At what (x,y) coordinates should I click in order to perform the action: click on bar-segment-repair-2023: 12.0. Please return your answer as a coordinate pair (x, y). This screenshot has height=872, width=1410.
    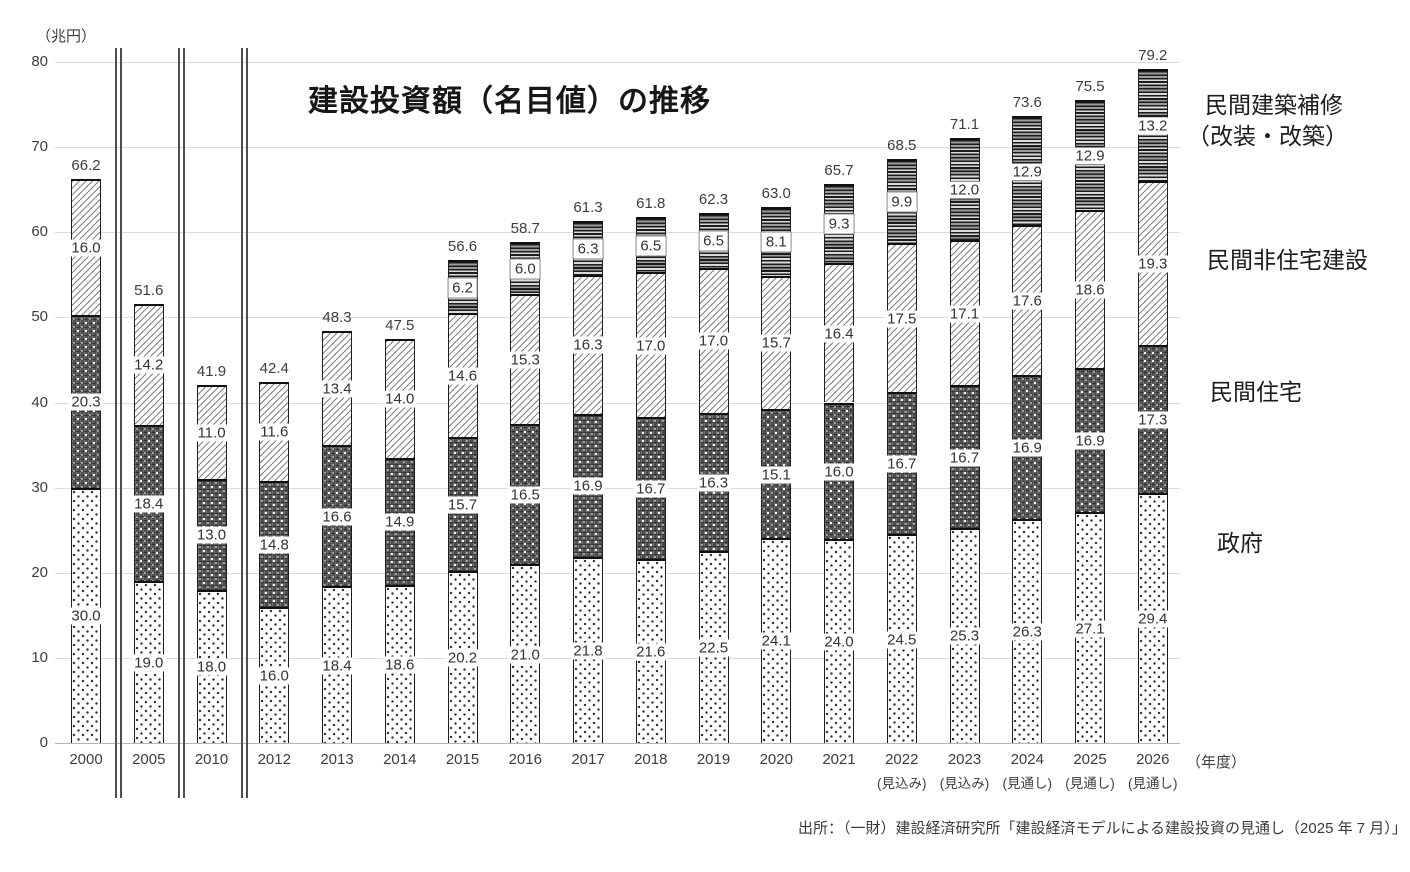
    Looking at the image, I should click on (964, 188).